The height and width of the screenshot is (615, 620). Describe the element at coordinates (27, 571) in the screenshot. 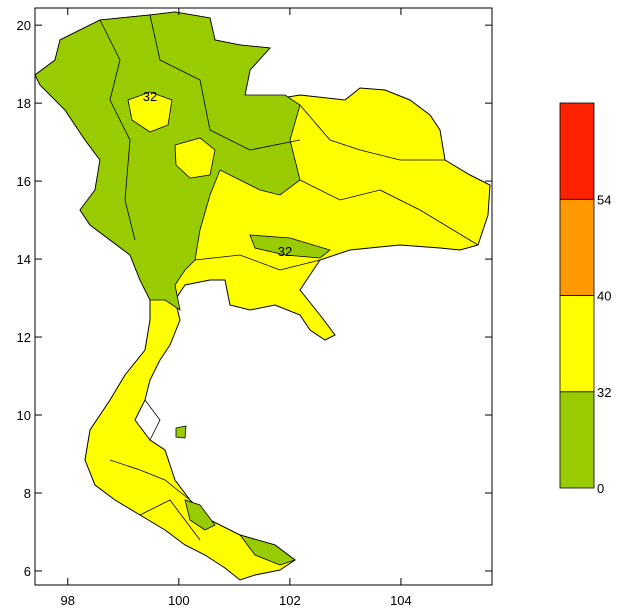

I see `y-tick-label: 6` at that location.